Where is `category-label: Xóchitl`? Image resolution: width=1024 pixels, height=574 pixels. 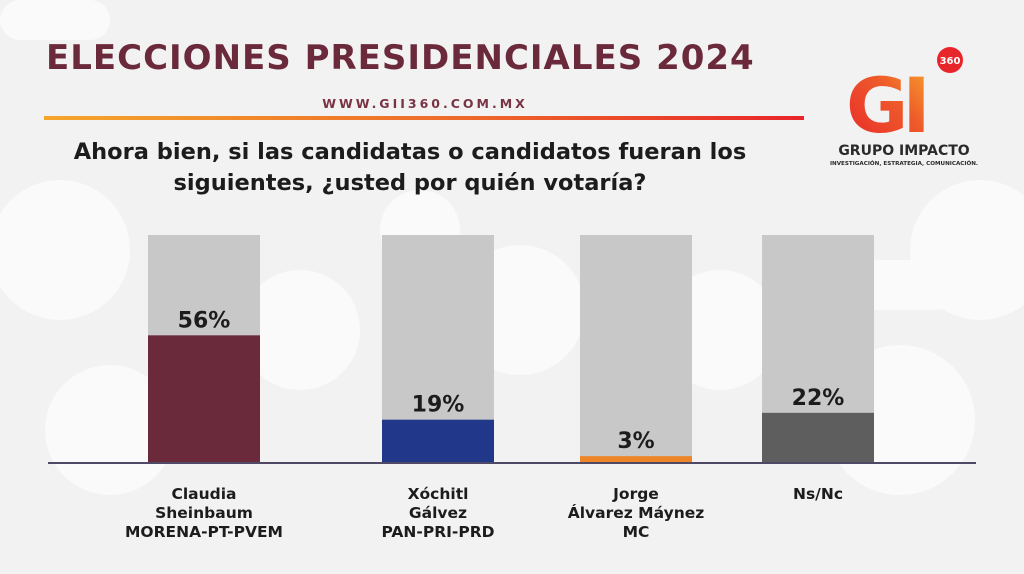
category-label: Xóchitl is located at coordinates (438, 494).